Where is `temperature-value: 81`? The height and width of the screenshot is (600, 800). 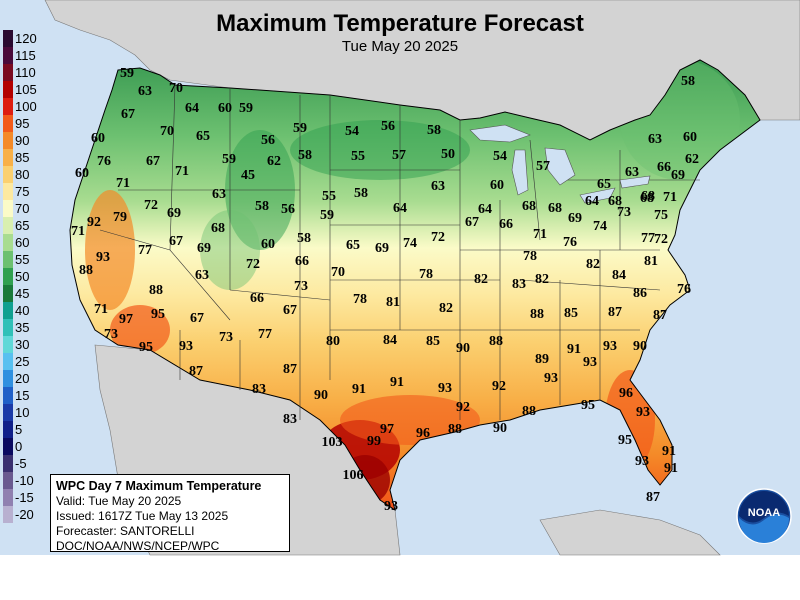
temperature-value: 81 is located at coordinates (651, 261).